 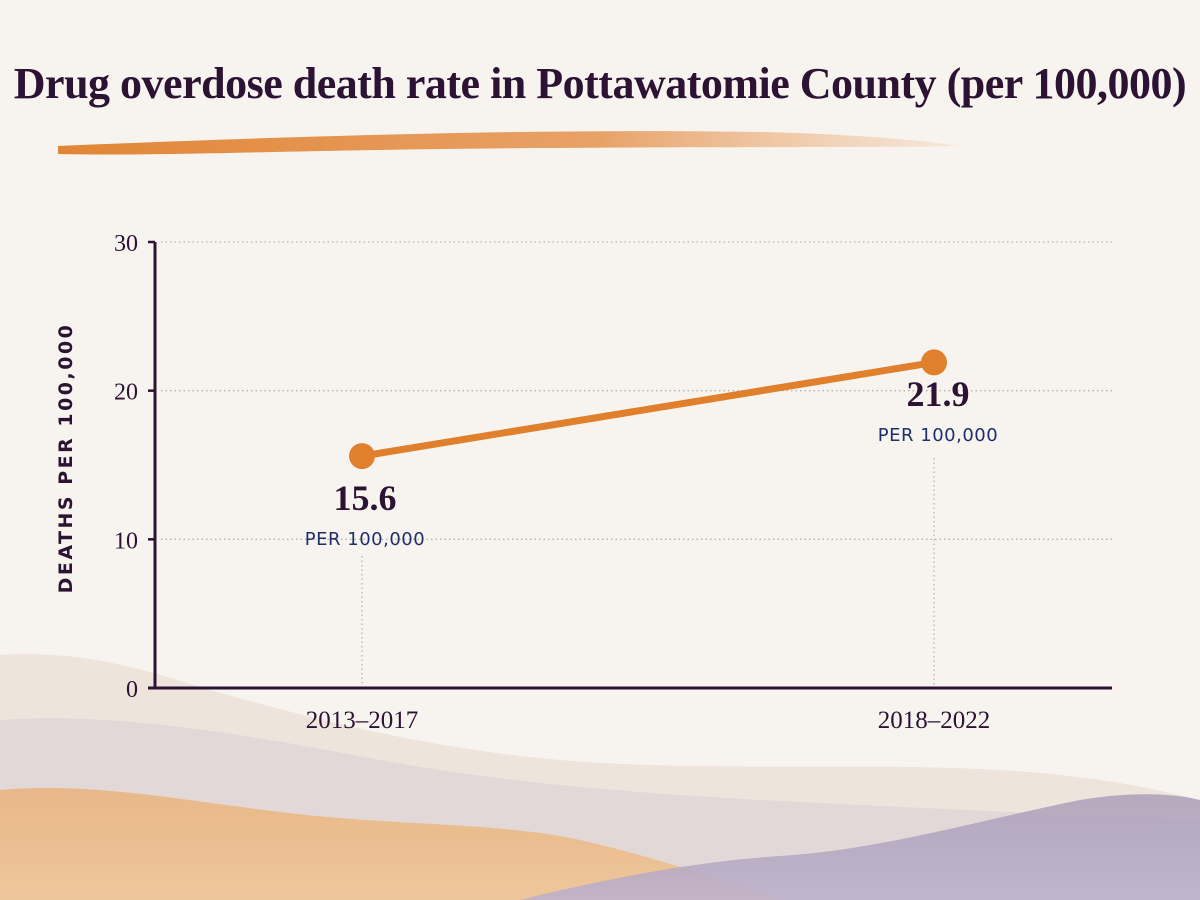 I want to click on y-axis-title: DEATHS PER 100,000, so click(x=66, y=458).